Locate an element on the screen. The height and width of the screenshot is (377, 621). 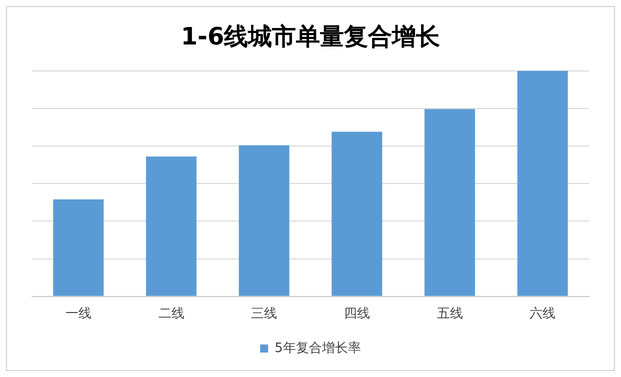
x-tick-label: 三线 is located at coordinates (264, 314).